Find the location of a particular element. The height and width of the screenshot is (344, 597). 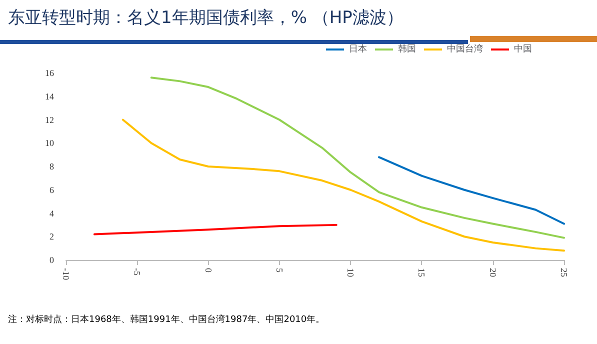

legend-label: 日本 is located at coordinates (358, 49).